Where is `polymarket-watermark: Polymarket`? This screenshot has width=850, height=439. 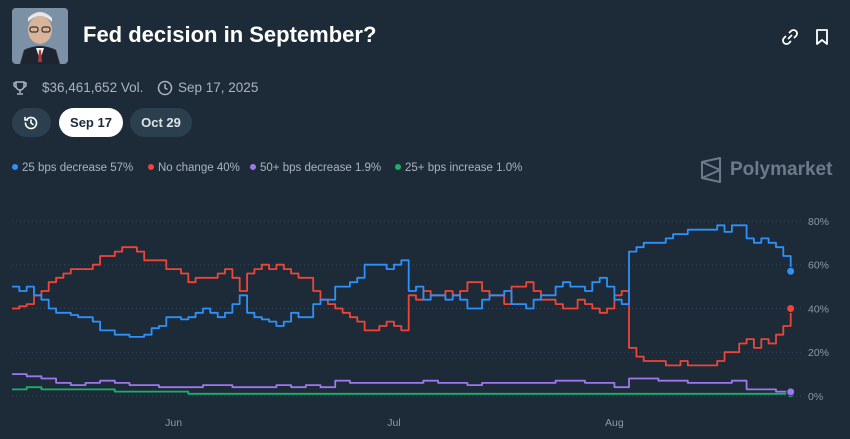 polymarket-watermark: Polymarket is located at coordinates (767, 170).